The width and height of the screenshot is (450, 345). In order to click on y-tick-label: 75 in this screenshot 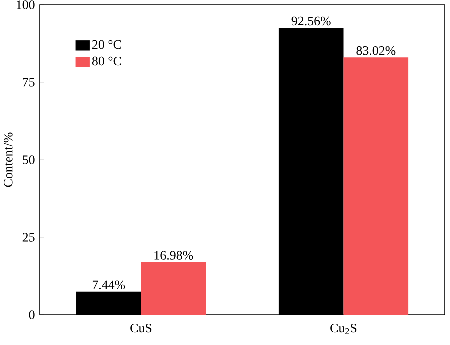, I will do `click(29, 82)`.